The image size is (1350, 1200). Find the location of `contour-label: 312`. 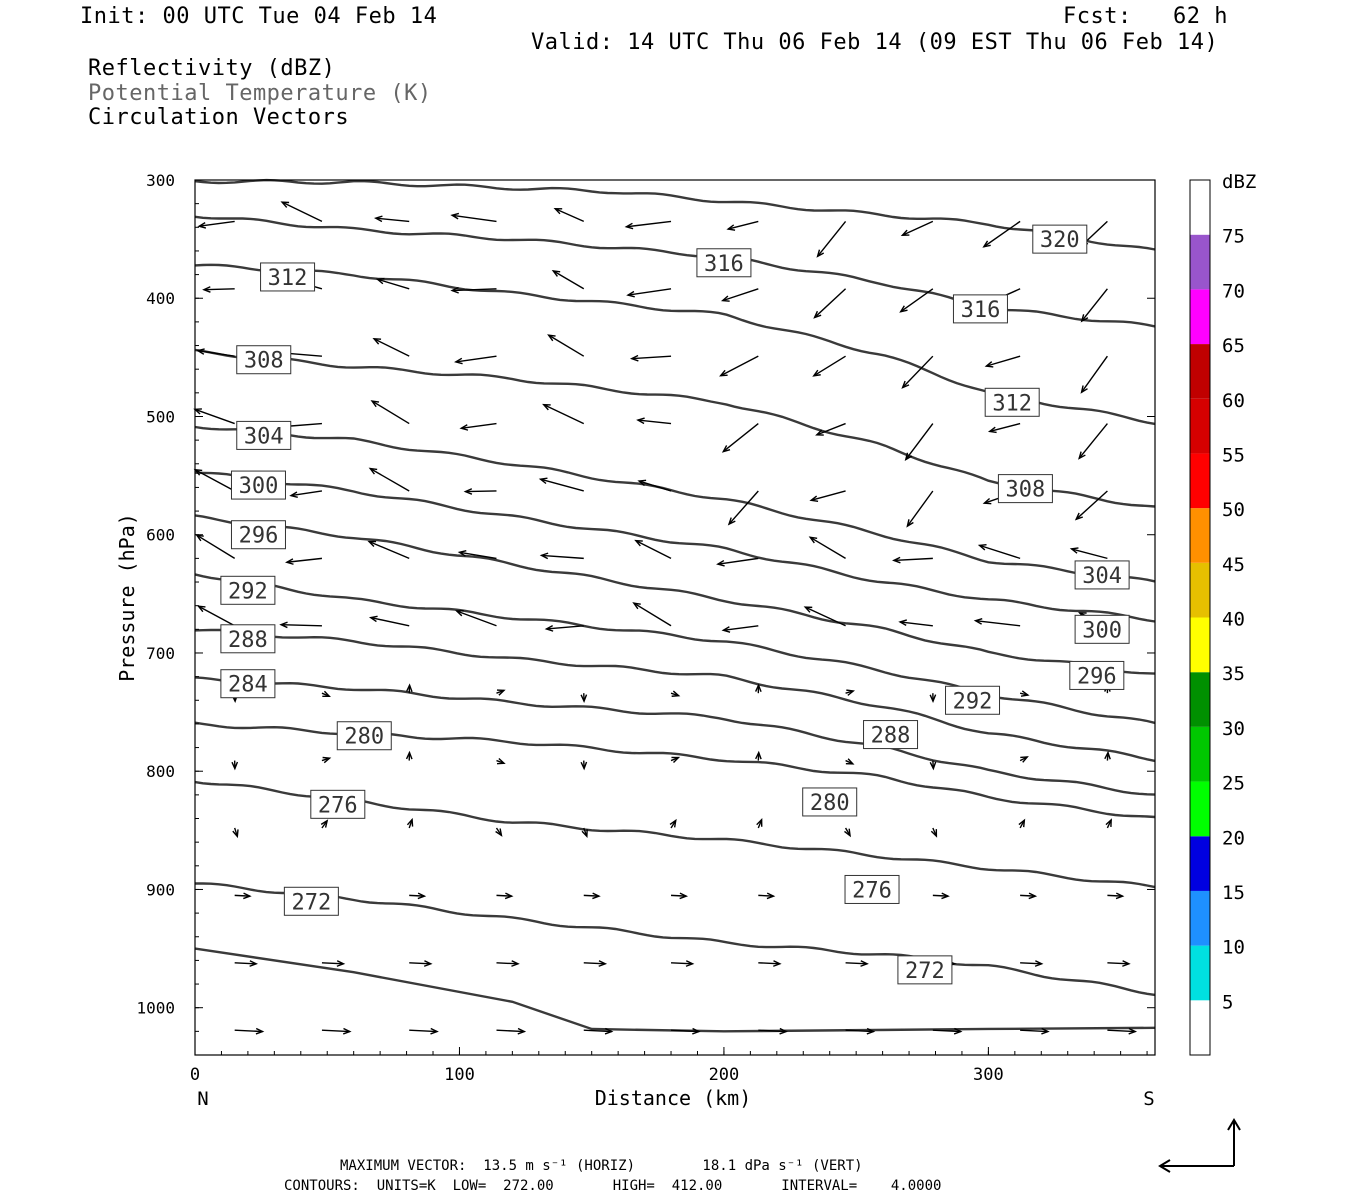

contour-label: 312 is located at coordinates (1012, 403).